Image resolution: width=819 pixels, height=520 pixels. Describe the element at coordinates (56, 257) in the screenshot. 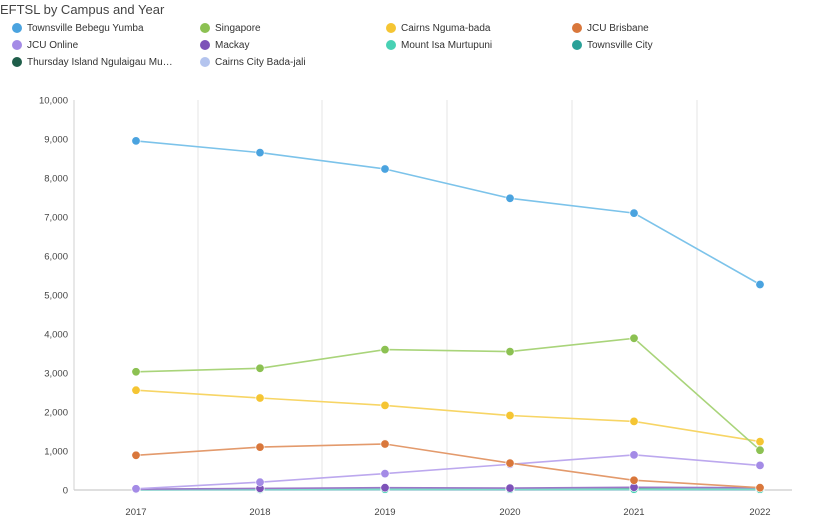

I see `y-tick-label: 6,000` at that location.